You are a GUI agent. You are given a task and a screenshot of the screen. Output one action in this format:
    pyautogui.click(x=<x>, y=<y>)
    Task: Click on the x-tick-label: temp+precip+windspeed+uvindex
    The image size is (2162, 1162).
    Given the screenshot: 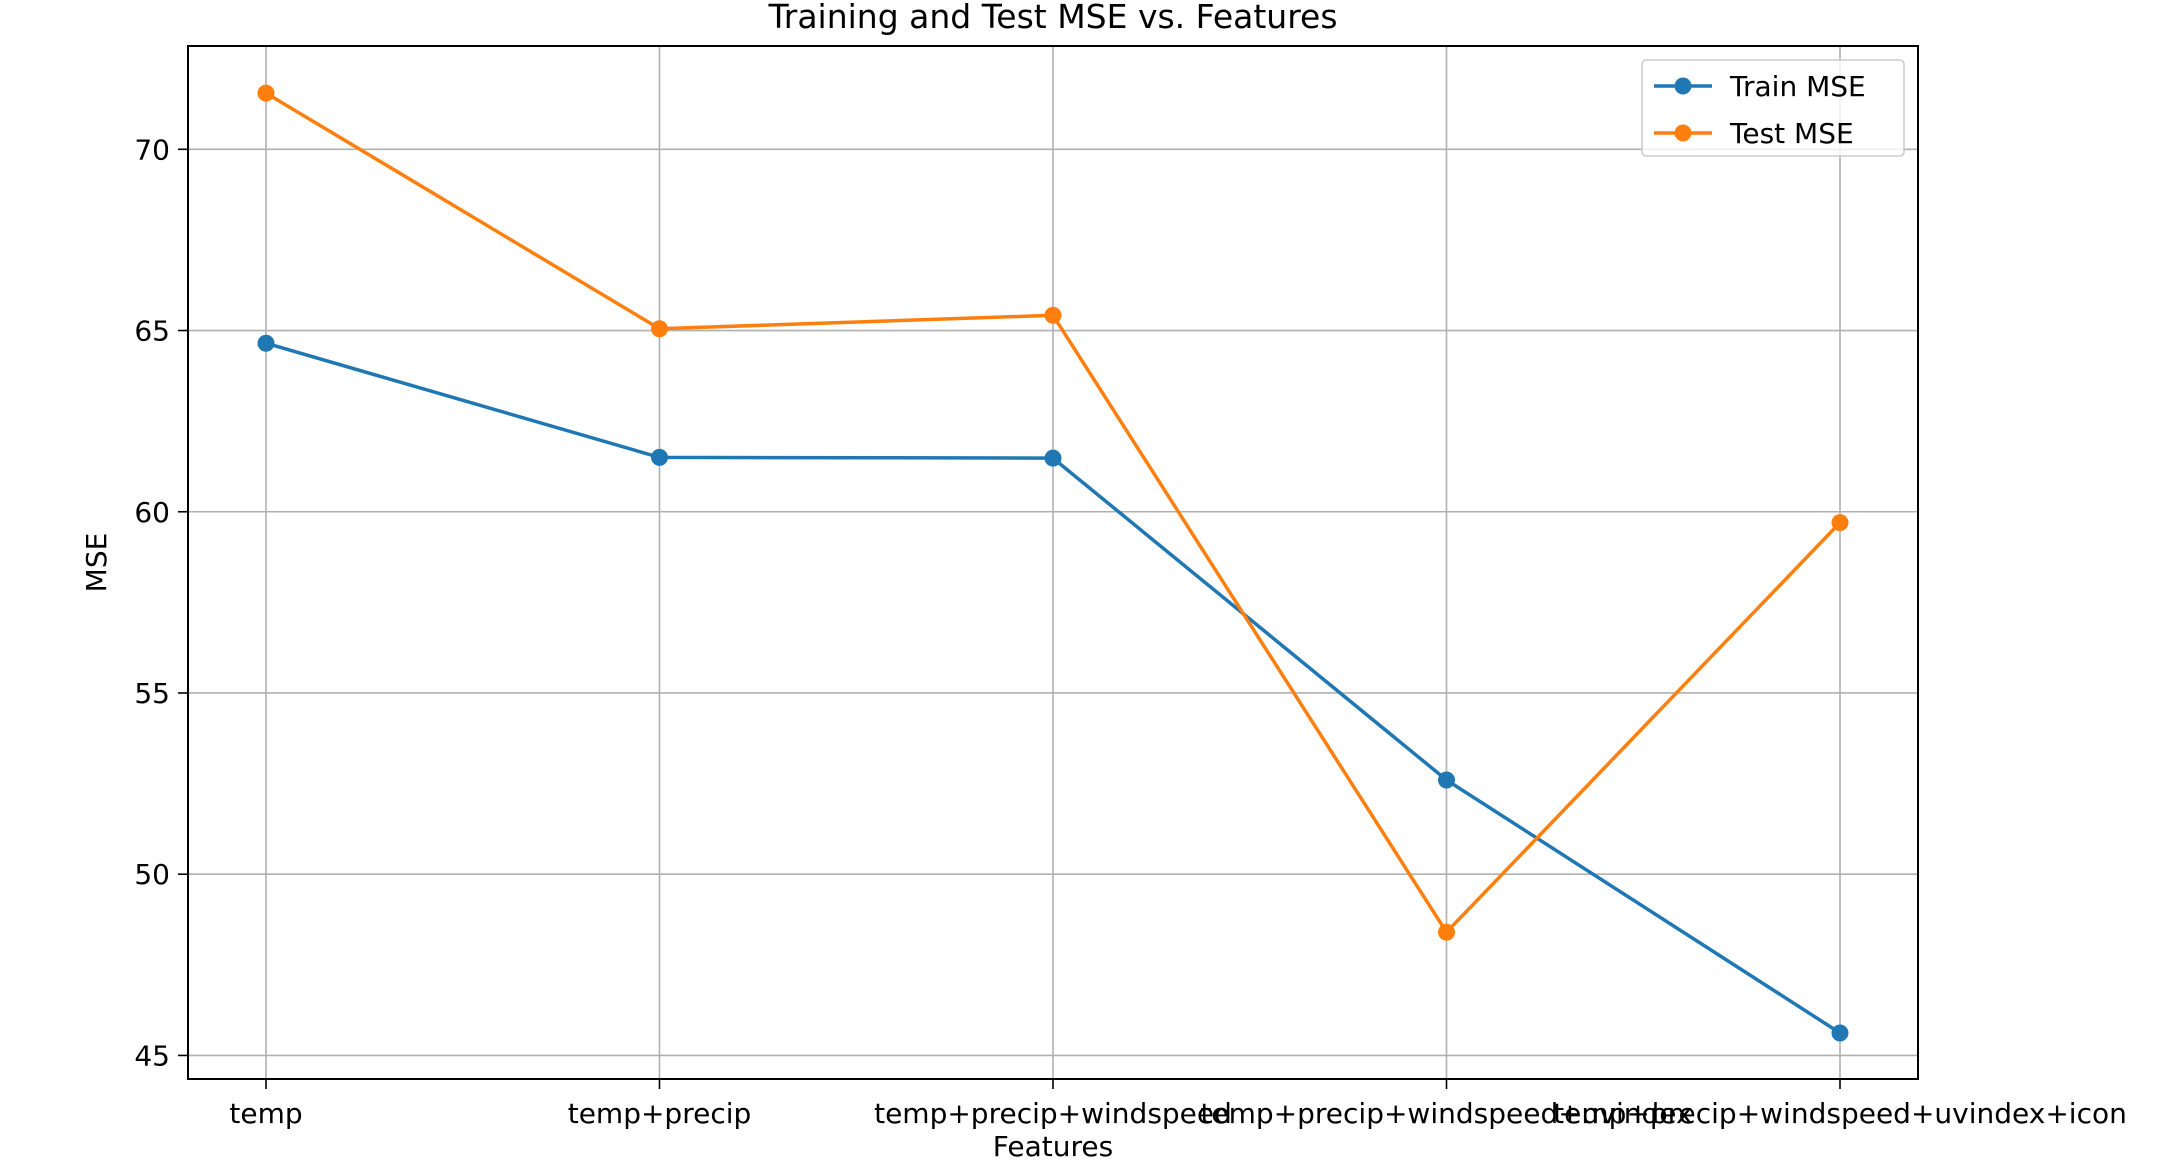 What is the action you would take?
    pyautogui.click(x=1446, y=1113)
    